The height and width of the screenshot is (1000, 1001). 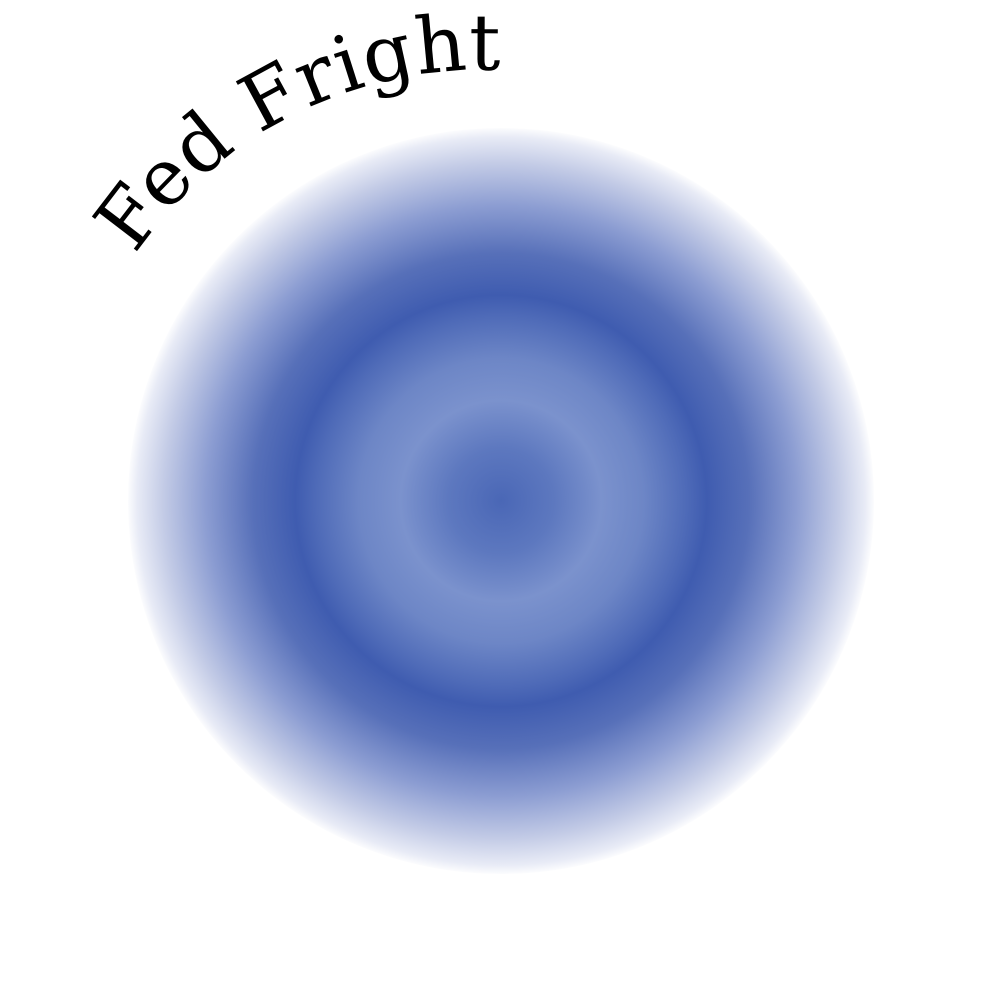 I want to click on title-textpath: Fed Frights, so click(x=250, y=133).